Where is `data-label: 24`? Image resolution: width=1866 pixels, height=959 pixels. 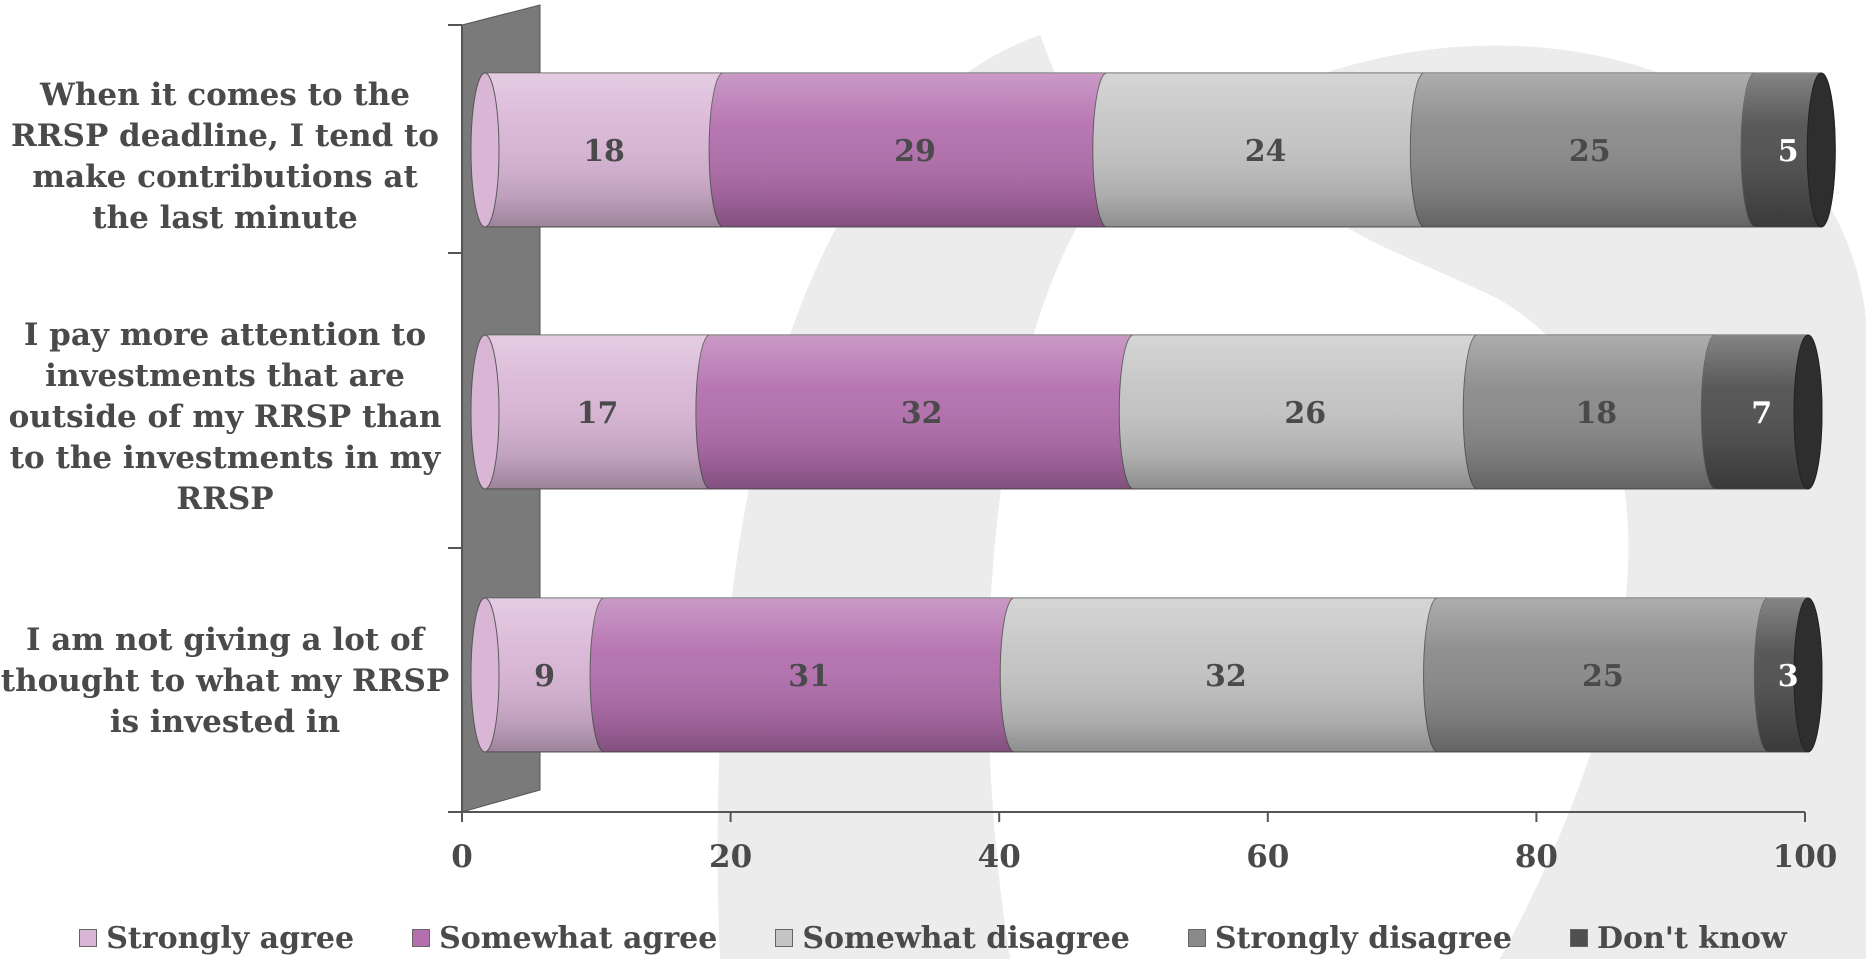 data-label: 24 is located at coordinates (1266, 151).